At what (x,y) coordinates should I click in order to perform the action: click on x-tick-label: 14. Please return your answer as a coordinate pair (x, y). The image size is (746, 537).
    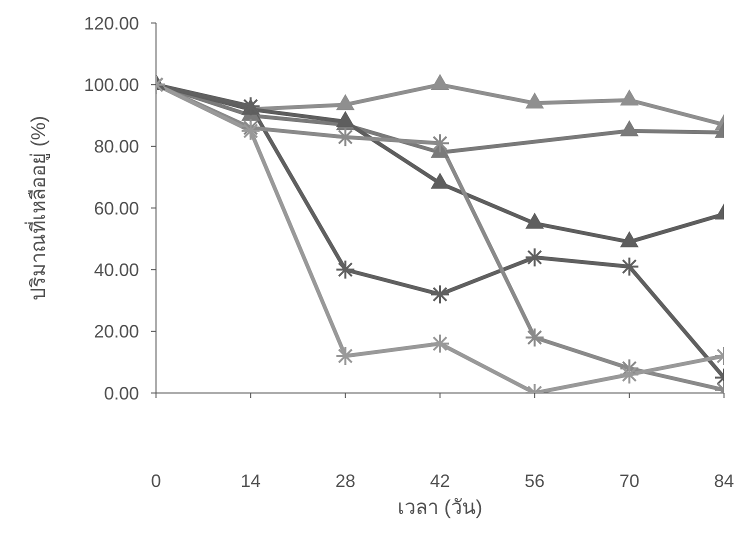
    Looking at the image, I should click on (250, 480).